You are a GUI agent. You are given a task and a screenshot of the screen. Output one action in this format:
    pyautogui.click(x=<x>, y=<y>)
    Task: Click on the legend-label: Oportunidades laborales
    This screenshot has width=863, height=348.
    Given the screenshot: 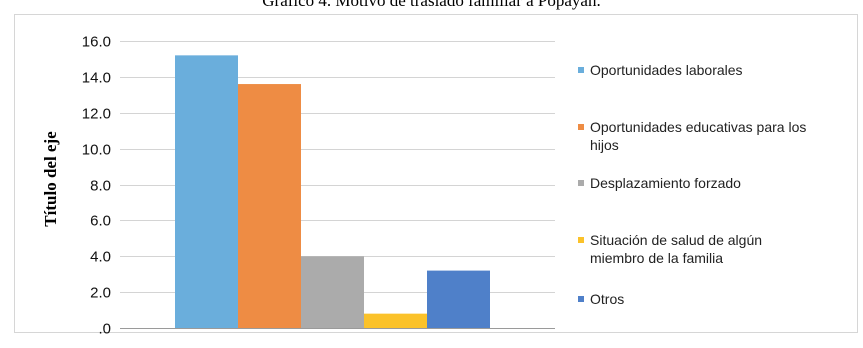 What is the action you would take?
    pyautogui.click(x=666, y=70)
    